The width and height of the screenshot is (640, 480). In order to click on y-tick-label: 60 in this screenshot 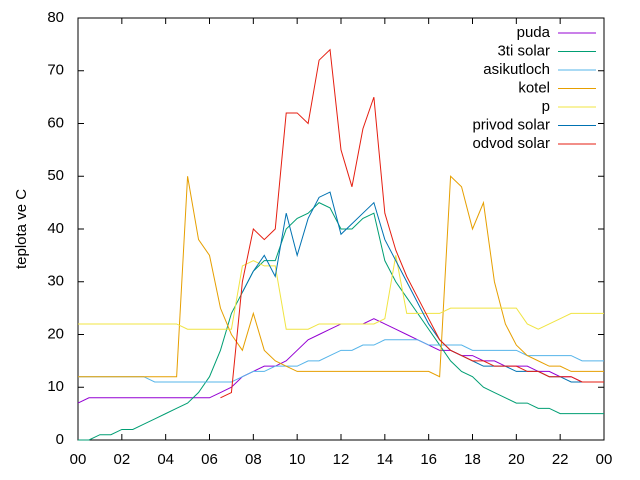, I will do `click(55, 122)`.